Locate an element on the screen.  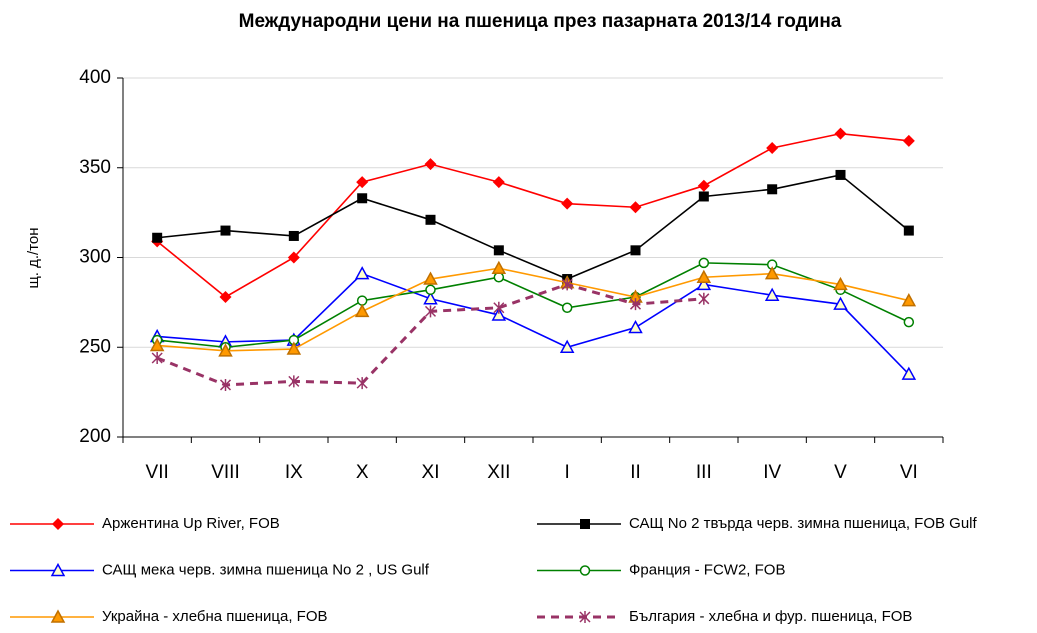
x-tick-label: IV is located at coordinates (772, 472).